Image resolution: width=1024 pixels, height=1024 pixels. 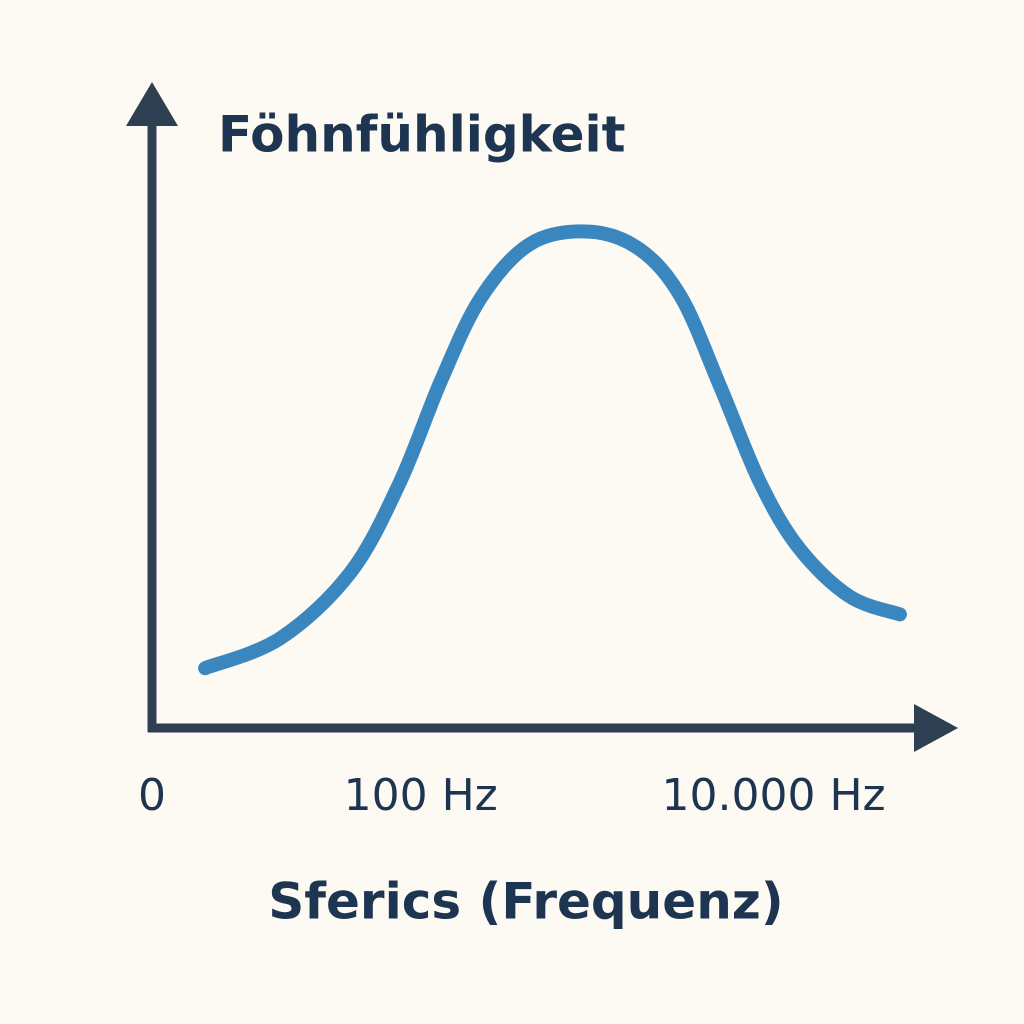 What do you see at coordinates (422, 135) in the screenshot?
I see `chart-title: Föhnfühligkeit` at bounding box center [422, 135].